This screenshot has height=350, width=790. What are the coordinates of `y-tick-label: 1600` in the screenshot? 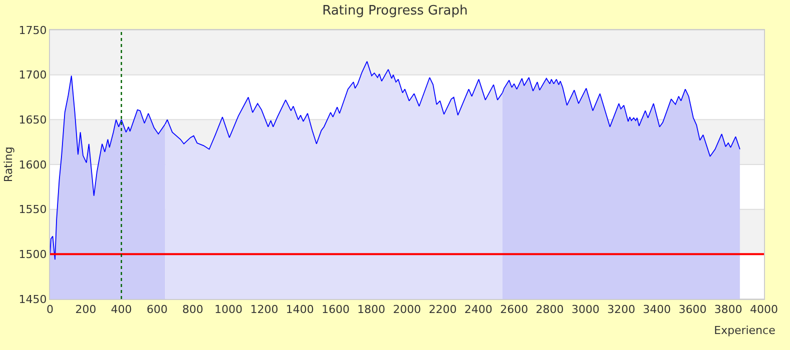 It's located at (32, 165).